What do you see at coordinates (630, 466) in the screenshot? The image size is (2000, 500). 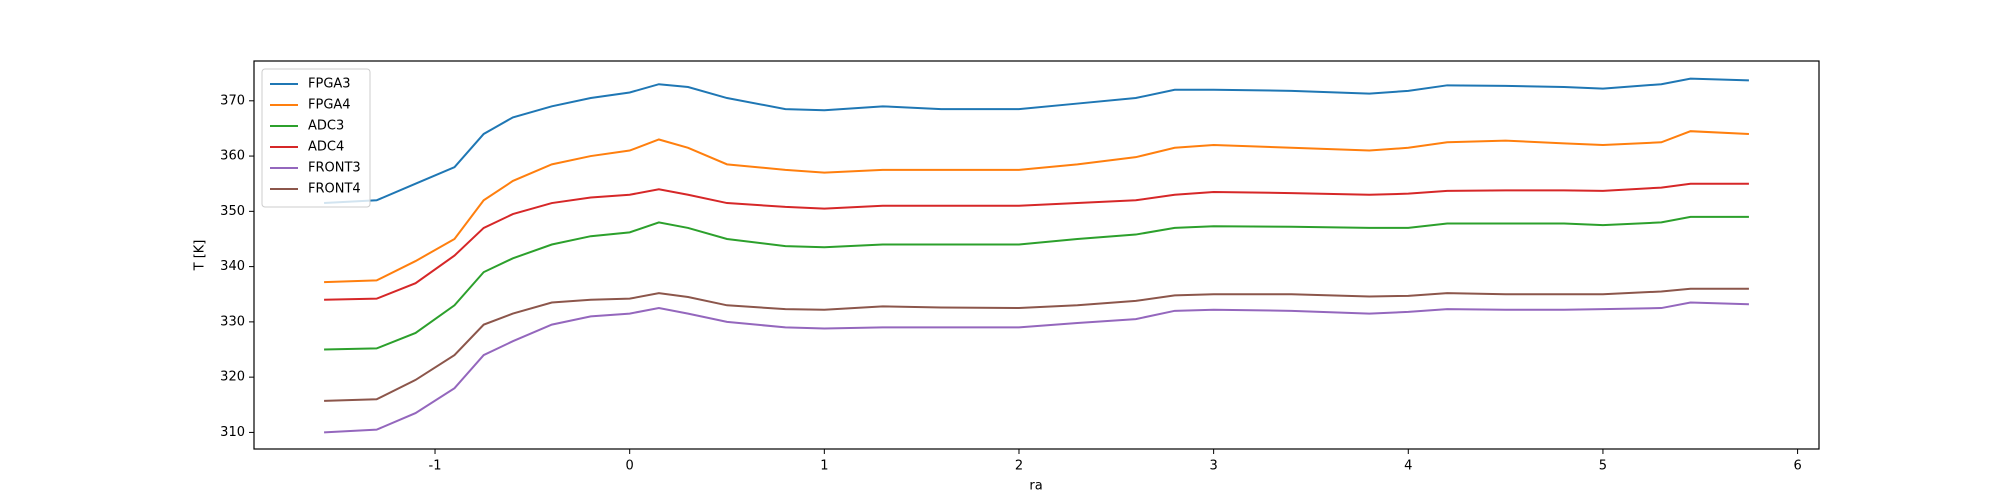 I see `x-tick-label: 0` at bounding box center [630, 466].